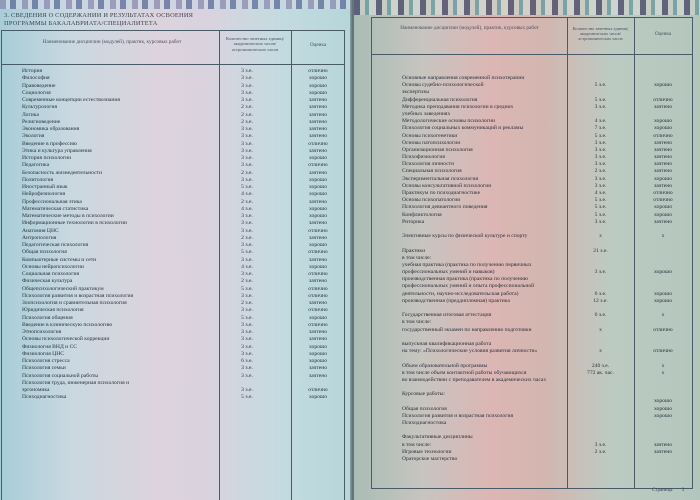 The width and height of the screenshot is (700, 500). I want to click on discipline-name: Философия, so click(36, 78).